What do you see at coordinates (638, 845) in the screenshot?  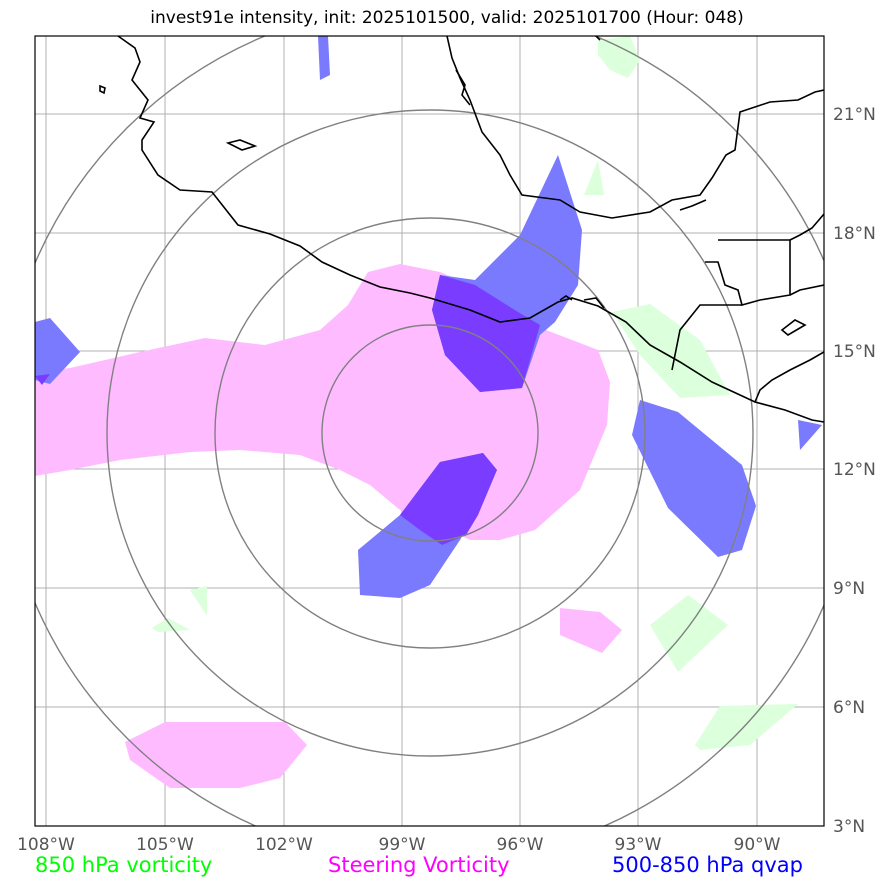 I see `x-tick-label: 93°W` at bounding box center [638, 845].